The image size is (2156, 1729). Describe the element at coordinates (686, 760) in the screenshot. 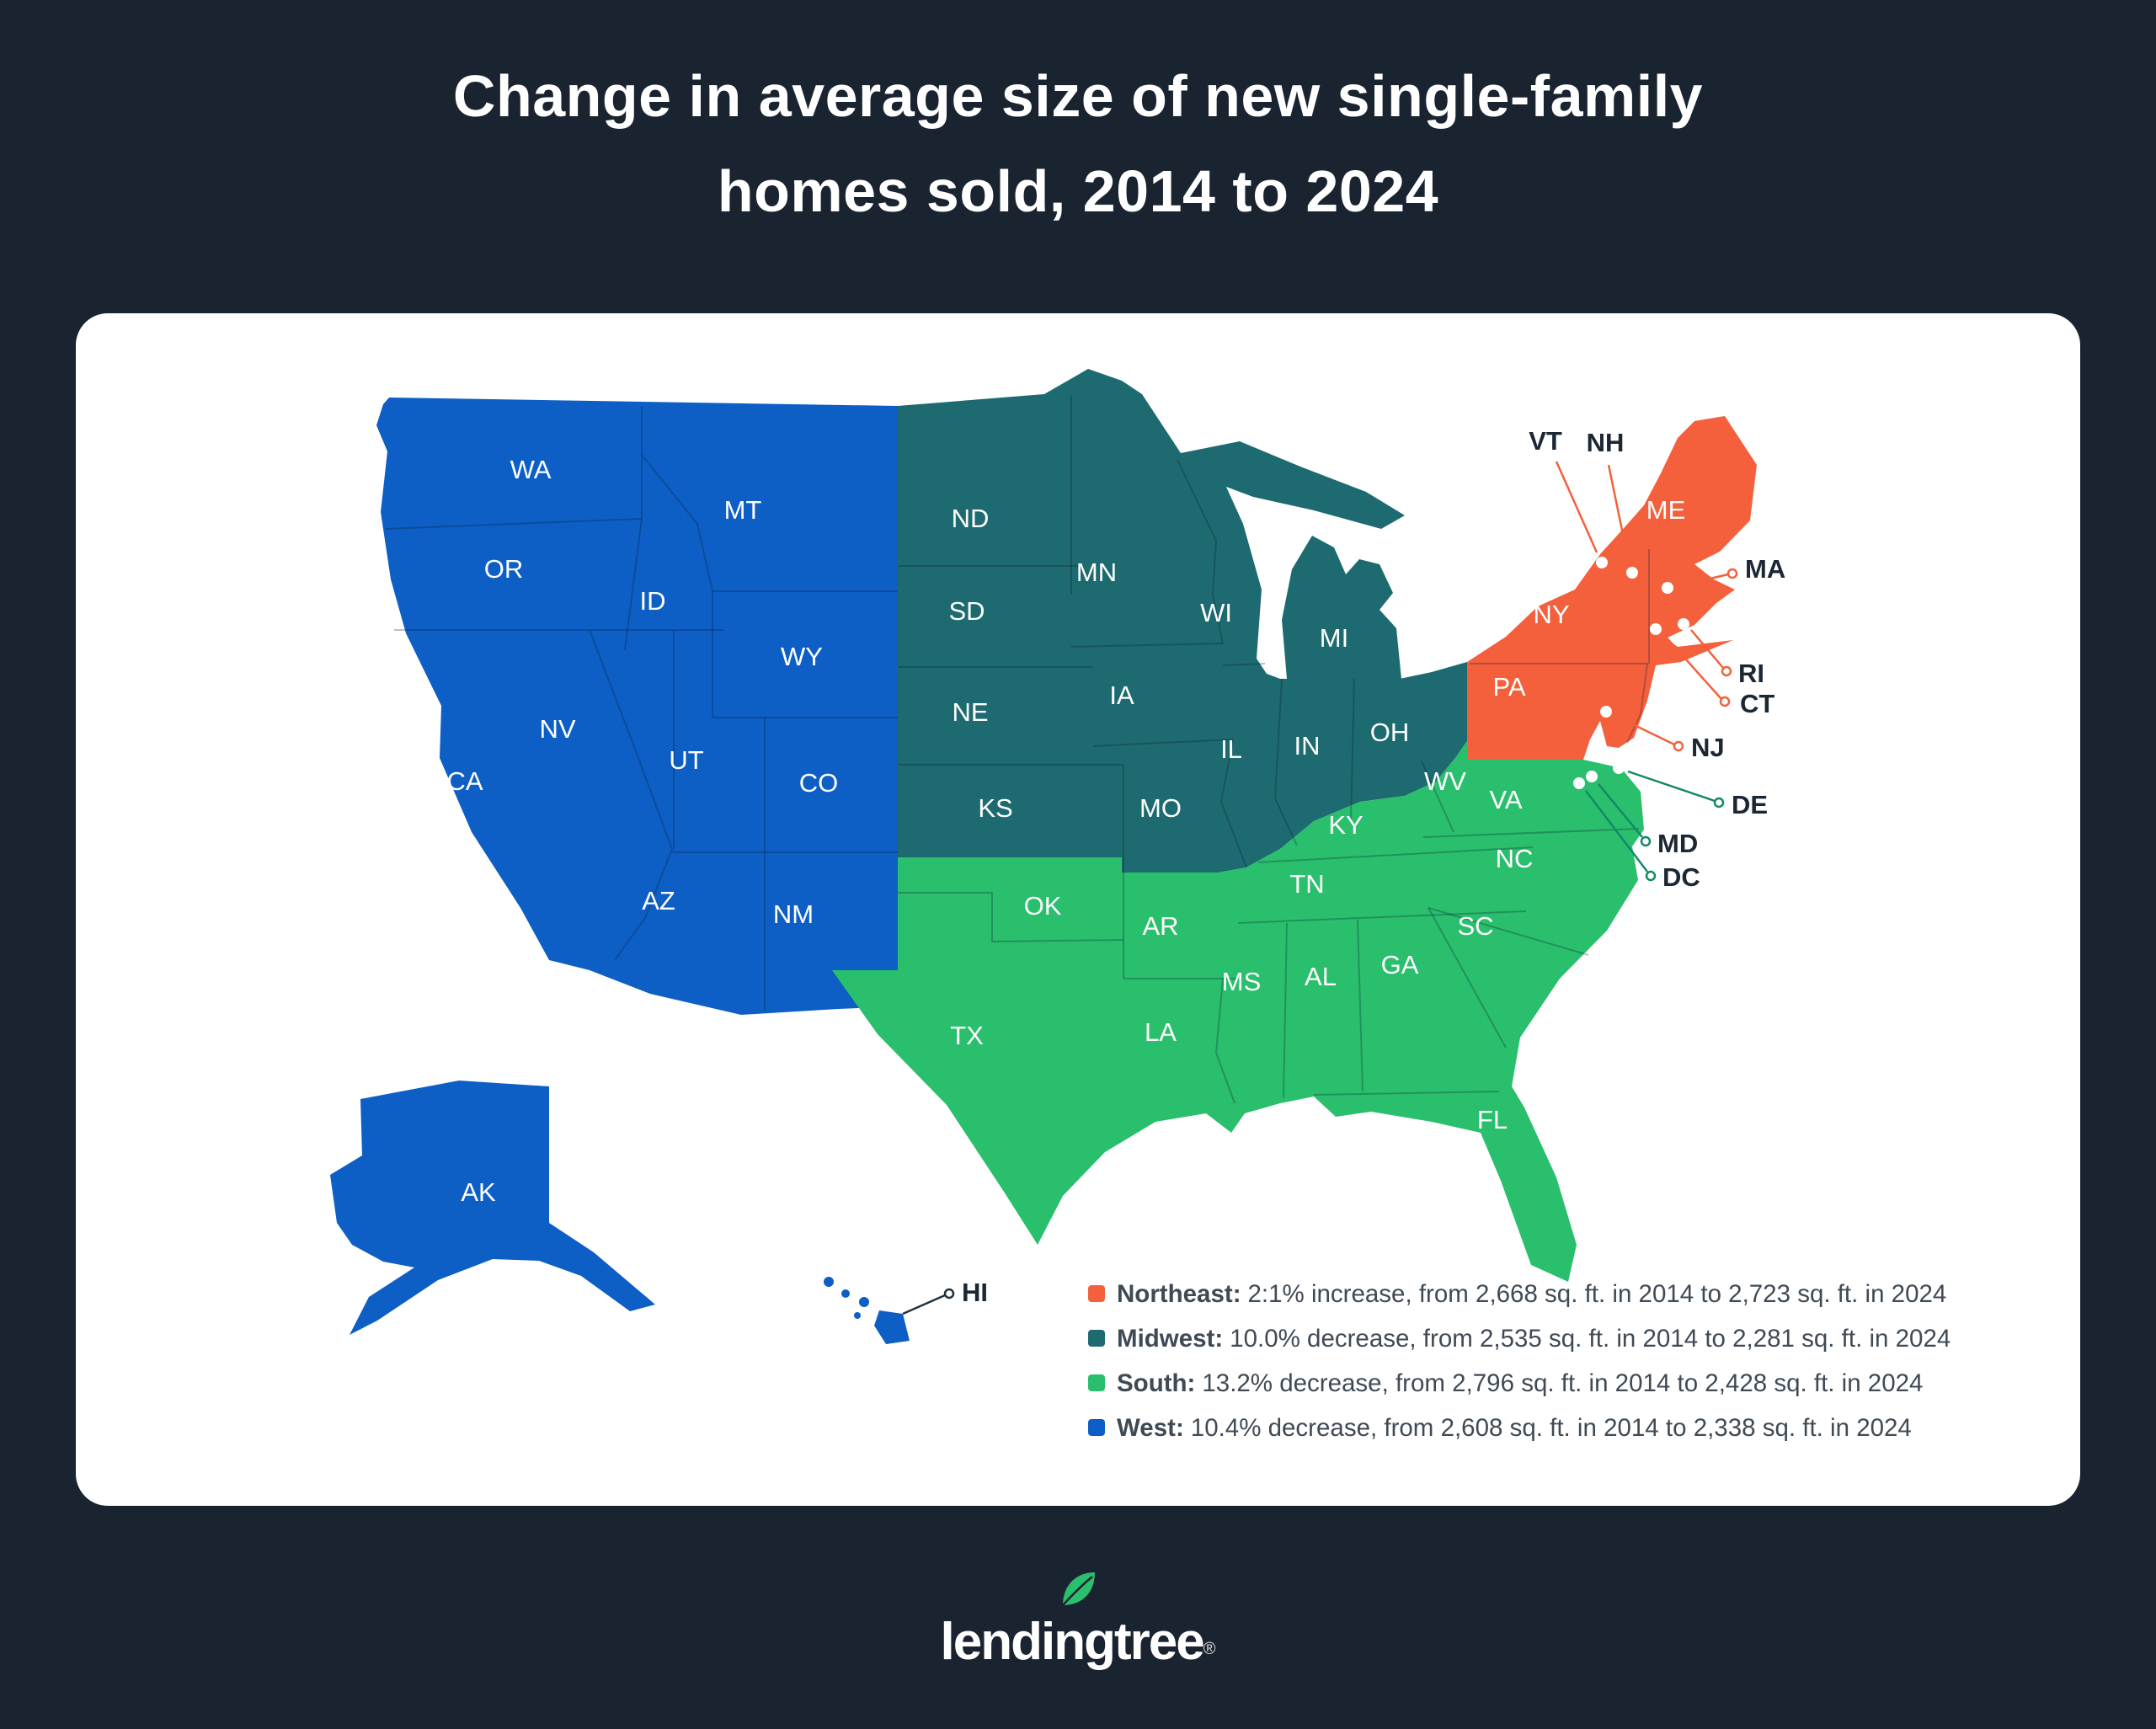

I see `state-label-ut: UT` at that location.